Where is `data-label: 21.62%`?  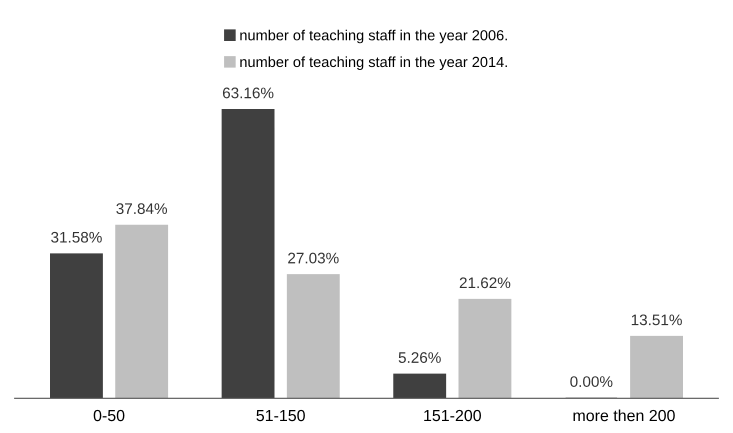
data-label: 21.62% is located at coordinates (485, 282).